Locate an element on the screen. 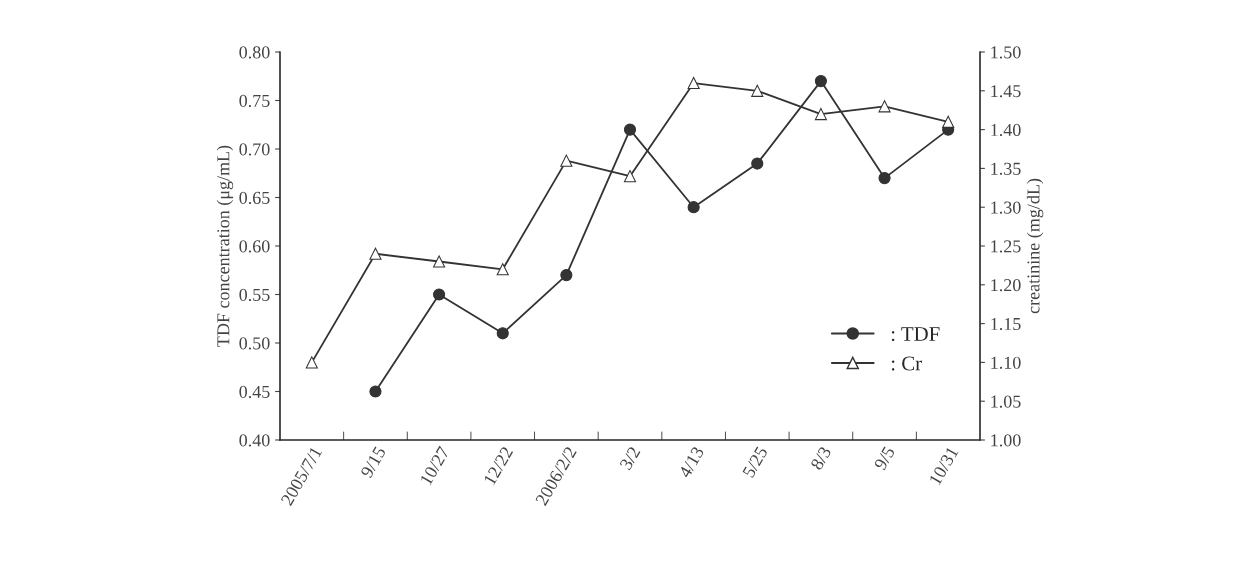 The height and width of the screenshot is (572, 1249). y2-tick-label: 1.00 is located at coordinates (1006, 440).